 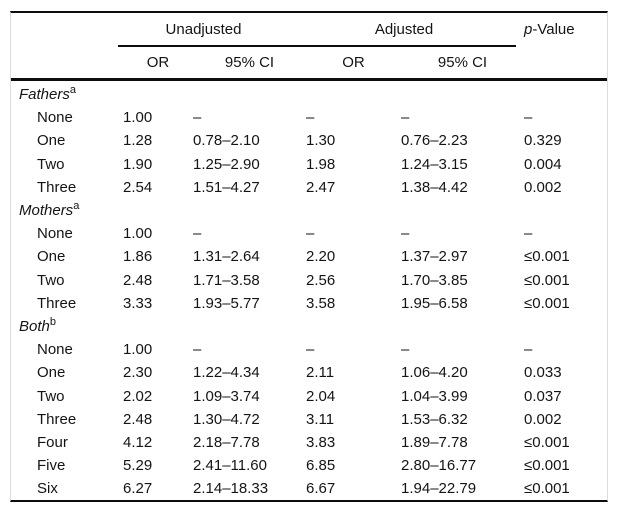 What do you see at coordinates (434, 303) in the screenshot?
I see `ci-adjusted-value: 1.95–6.58` at bounding box center [434, 303].